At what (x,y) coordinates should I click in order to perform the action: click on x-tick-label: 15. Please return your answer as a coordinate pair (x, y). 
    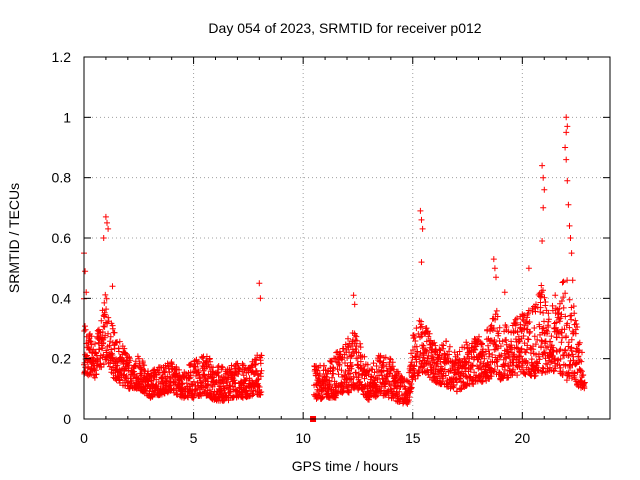
    Looking at the image, I should click on (413, 438).